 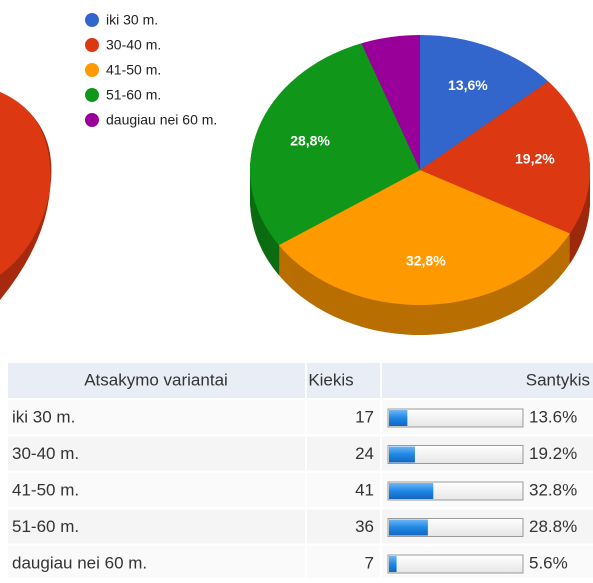 I want to click on header-label: Atsakymo variantai, so click(x=156, y=379).